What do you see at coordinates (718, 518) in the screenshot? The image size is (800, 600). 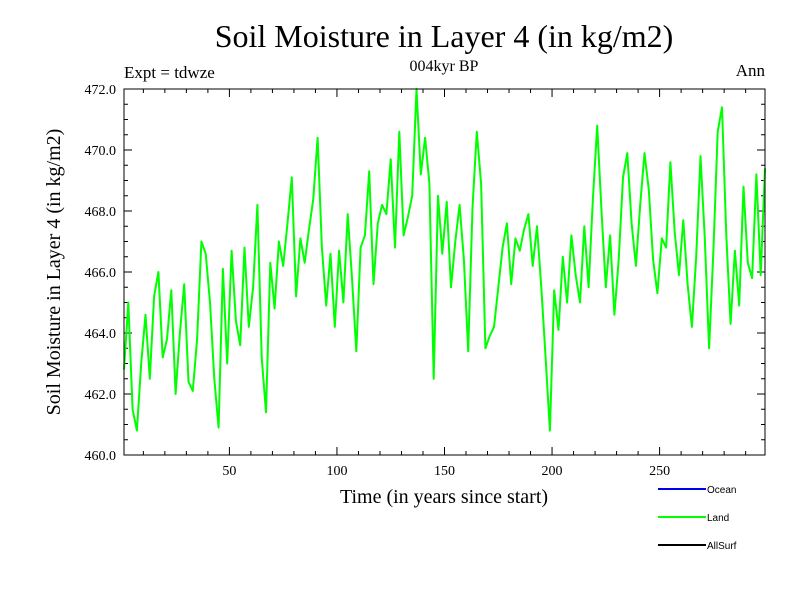 I see `legend-label-land: Land` at bounding box center [718, 518].